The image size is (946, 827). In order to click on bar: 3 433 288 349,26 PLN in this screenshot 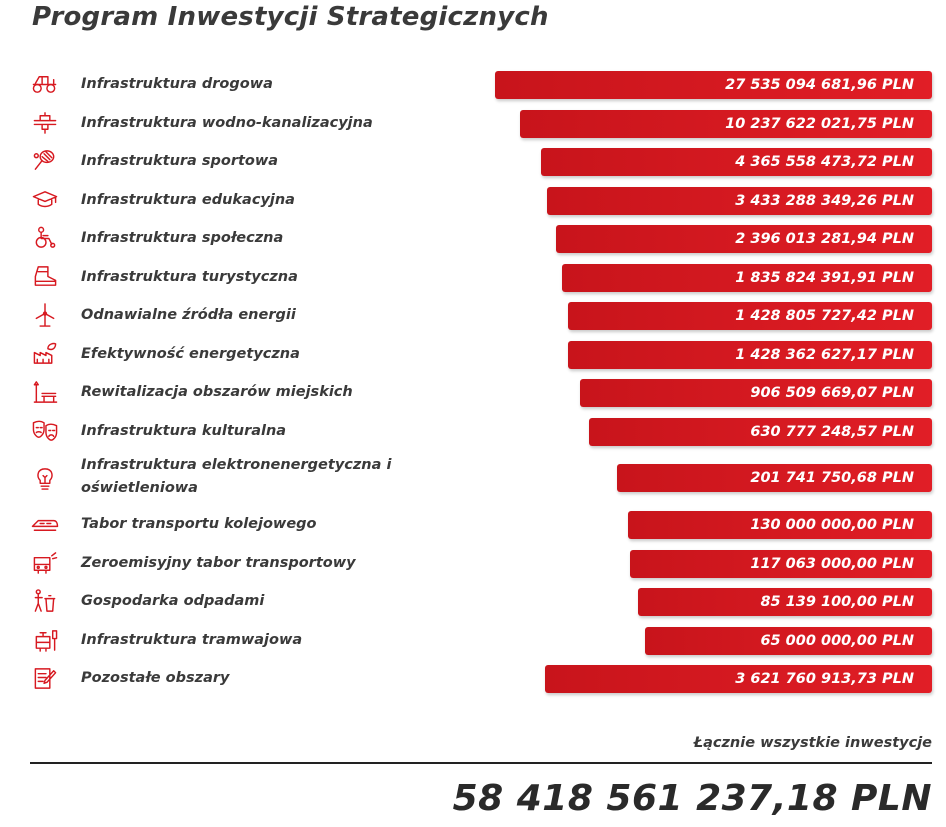, I will do `click(739, 201)`.